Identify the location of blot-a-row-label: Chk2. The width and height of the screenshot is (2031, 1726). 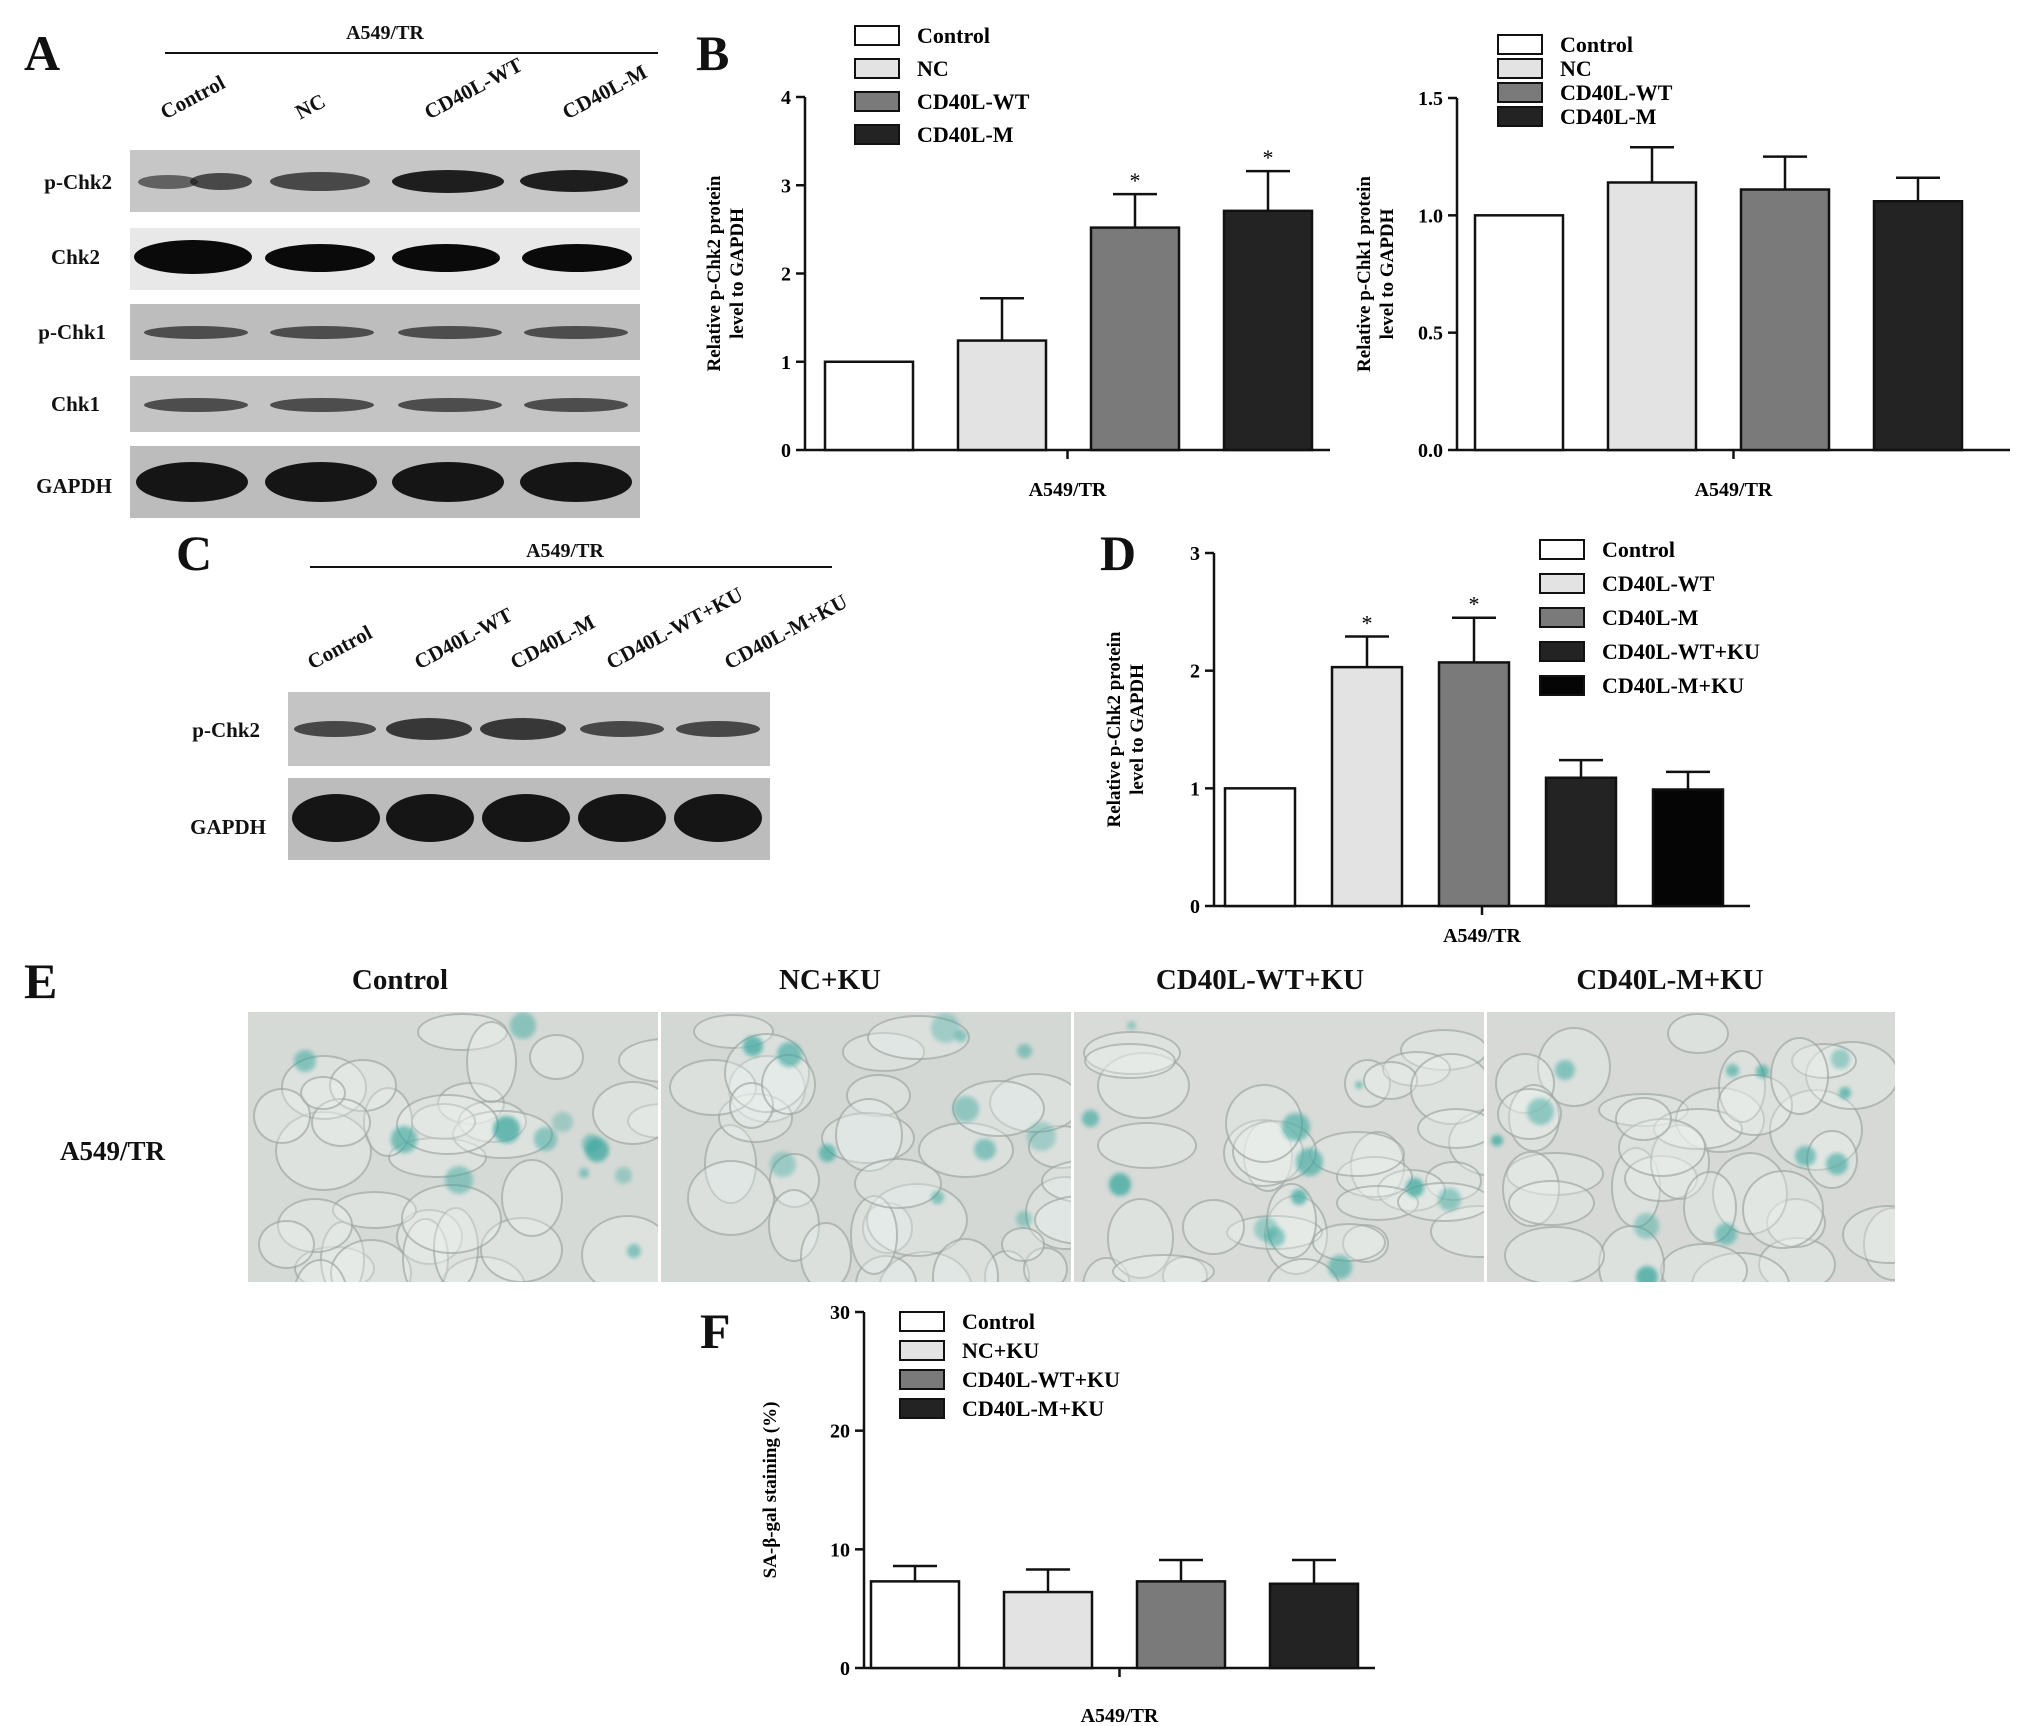
(75, 257).